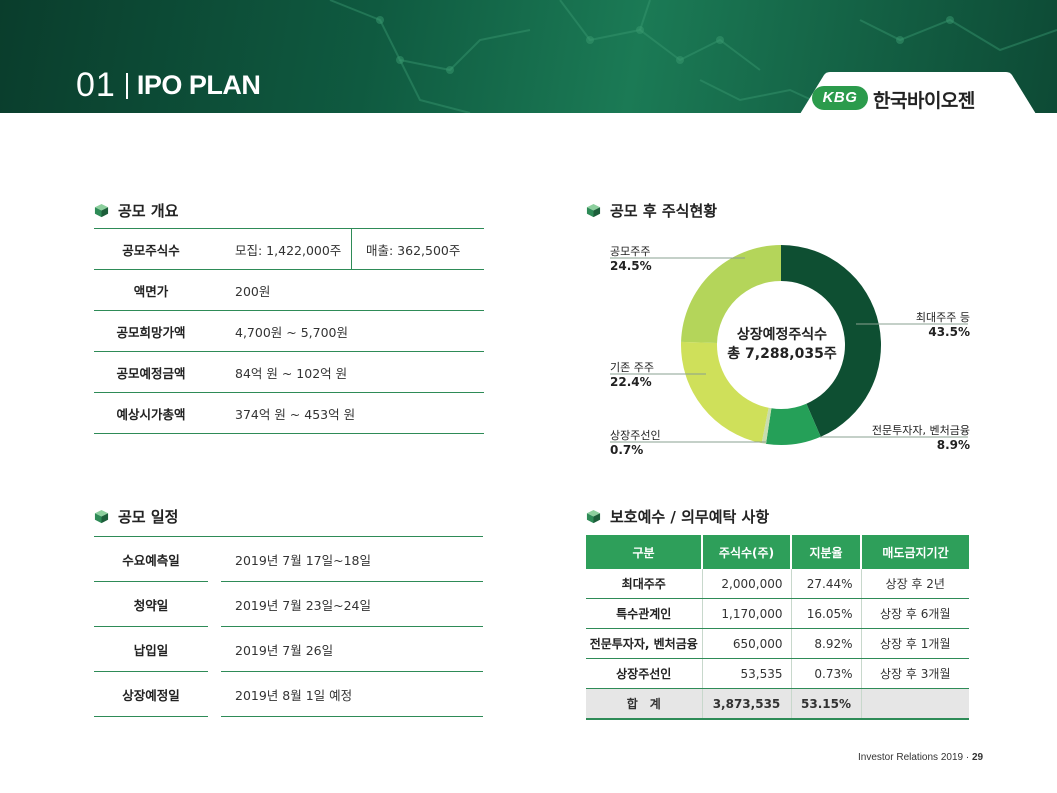  What do you see at coordinates (352, 559) in the screenshot?
I see `row-value: 2019년 7월 17일~18일` at bounding box center [352, 559].